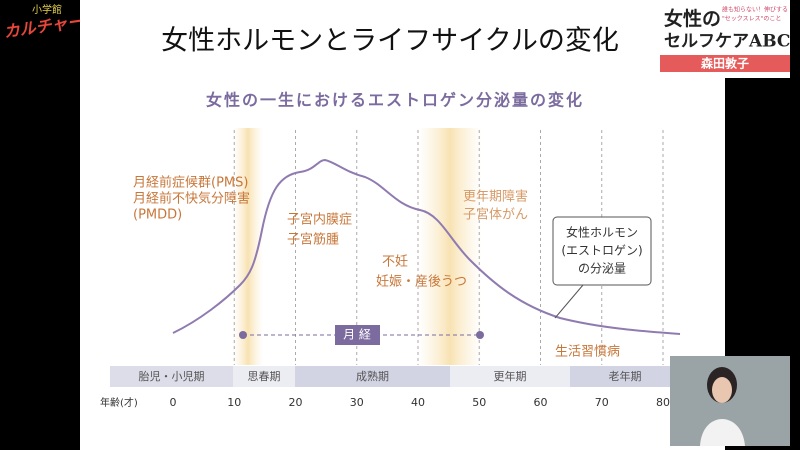  What do you see at coordinates (479, 402) in the screenshot?
I see `age-tick-label: 50` at bounding box center [479, 402].